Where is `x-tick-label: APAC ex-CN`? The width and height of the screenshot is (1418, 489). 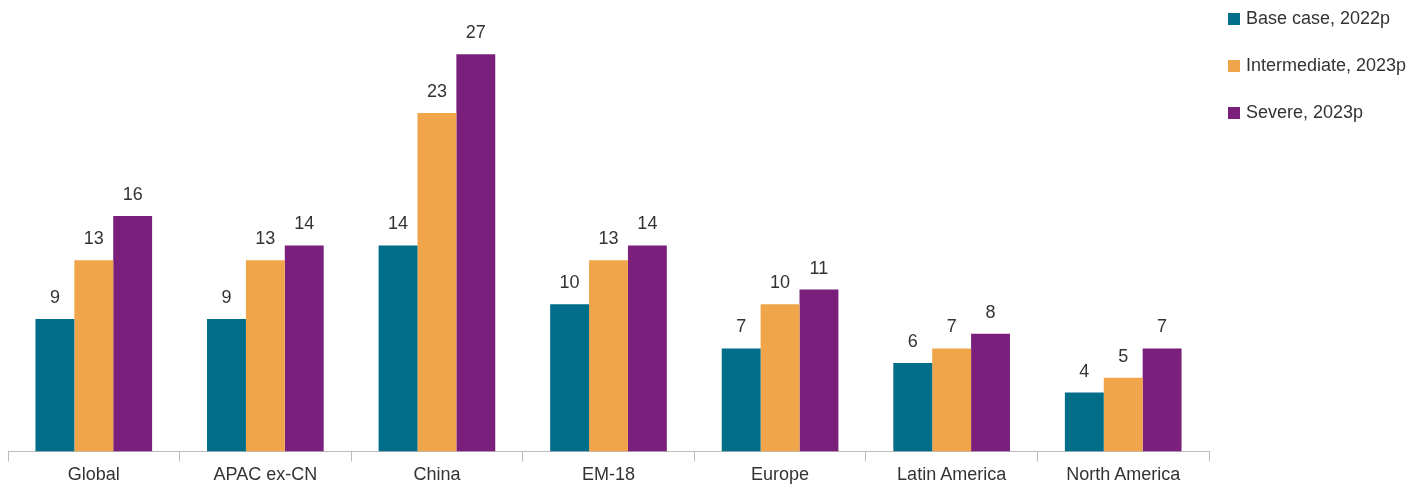
x-tick-label: APAC ex-CN is located at coordinates (265, 474).